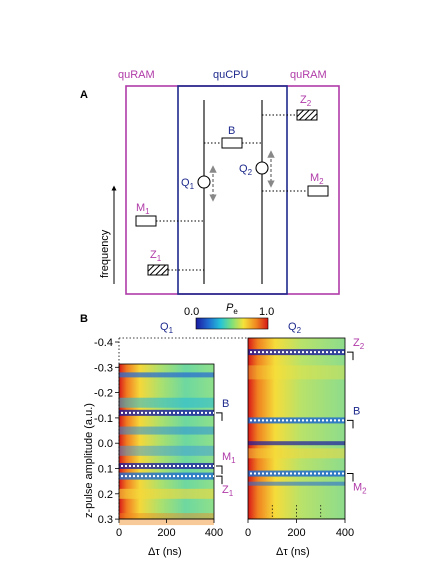 The image size is (437, 564). What do you see at coordinates (89, 460) in the screenshot?
I see `y-axis-label: z-pulse amplitude (a.u.)` at bounding box center [89, 460].